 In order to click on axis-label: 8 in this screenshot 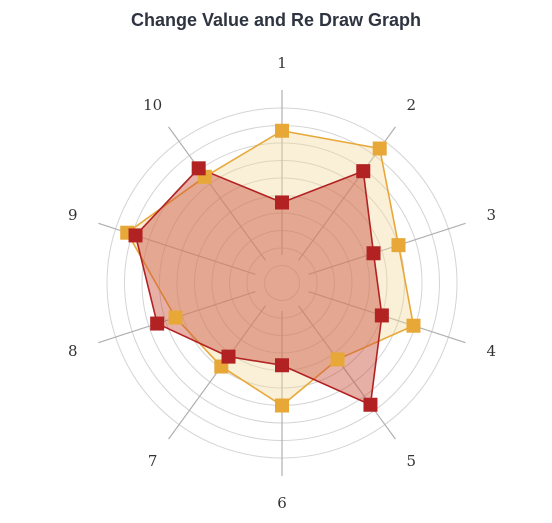, I will do `click(73, 351)`.